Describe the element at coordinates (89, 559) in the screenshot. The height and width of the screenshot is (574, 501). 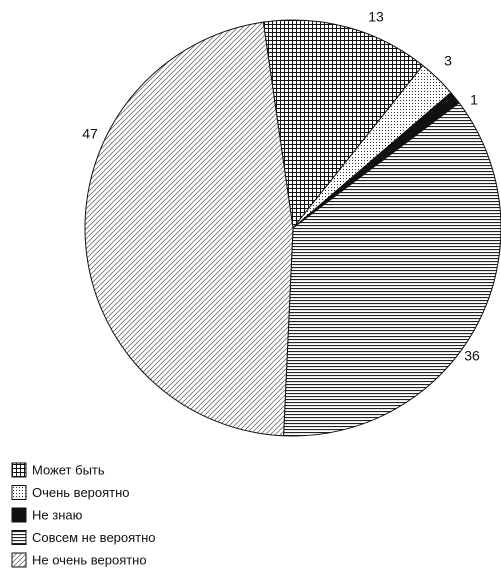
I see `legend-label: Не очень вероятно` at that location.